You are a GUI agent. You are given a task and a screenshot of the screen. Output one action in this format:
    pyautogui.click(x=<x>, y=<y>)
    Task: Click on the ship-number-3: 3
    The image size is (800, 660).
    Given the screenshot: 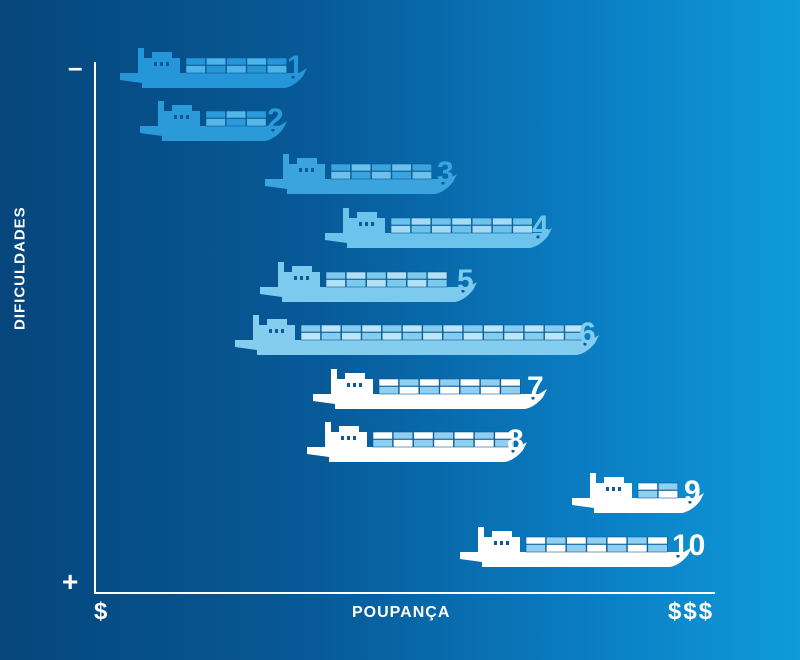 What is the action you would take?
    pyautogui.click(x=445, y=172)
    